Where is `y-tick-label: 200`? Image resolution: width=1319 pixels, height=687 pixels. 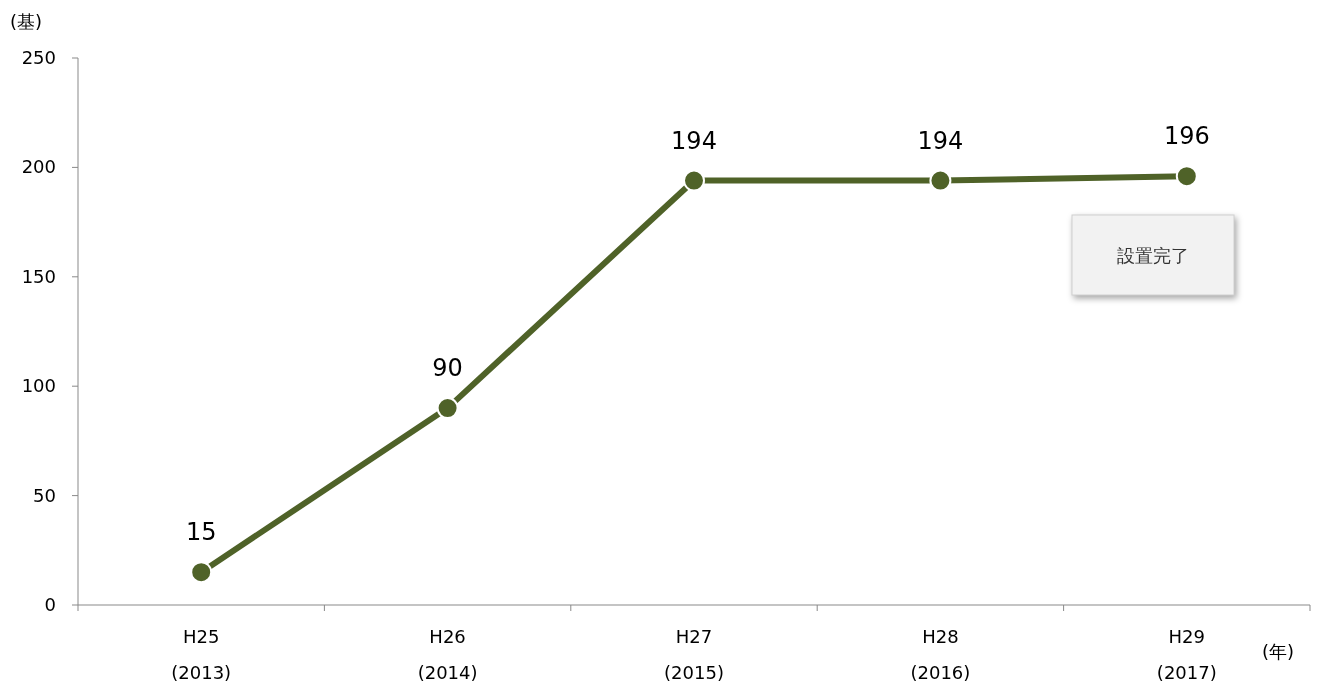
y-tick-label: 200 is located at coordinates (38, 167).